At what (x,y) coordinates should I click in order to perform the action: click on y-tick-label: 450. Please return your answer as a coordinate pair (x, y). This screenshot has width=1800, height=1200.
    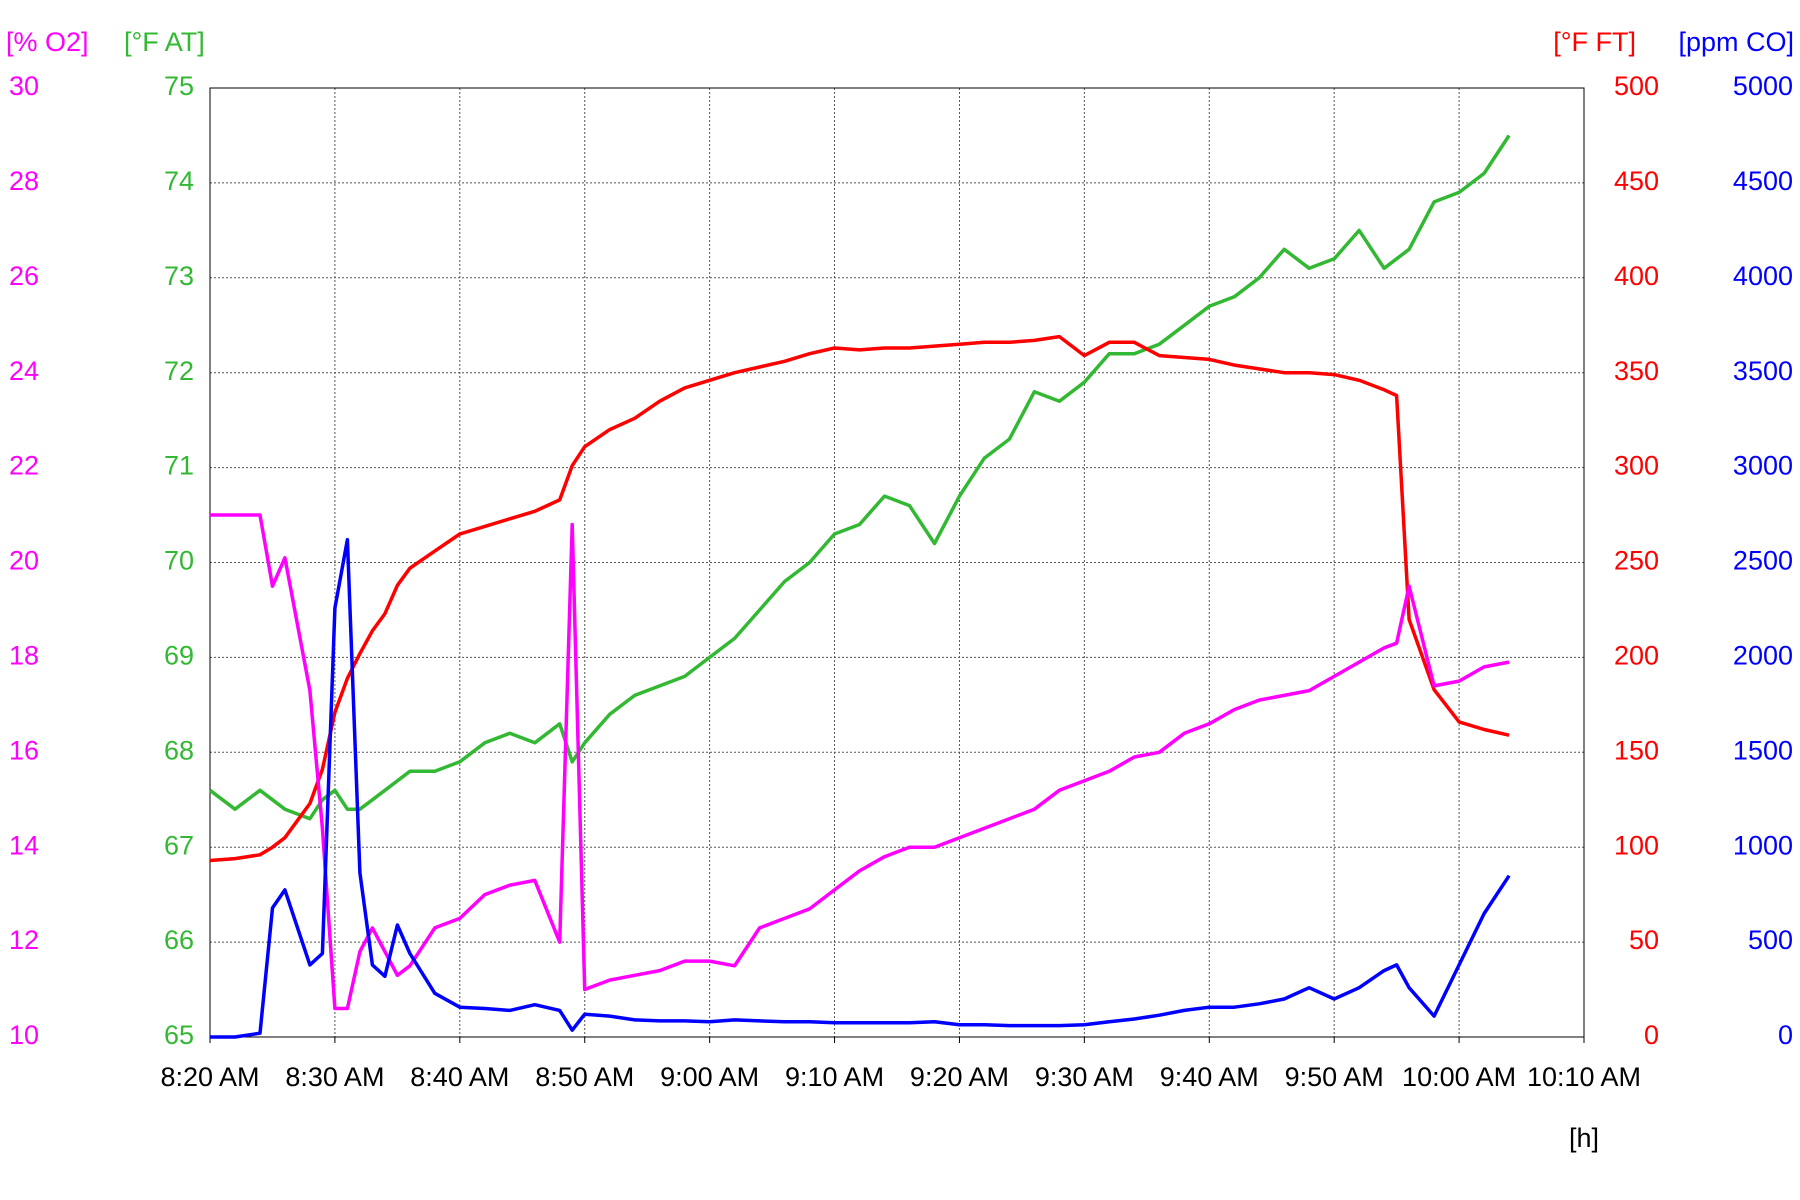
    Looking at the image, I should click on (1636, 181).